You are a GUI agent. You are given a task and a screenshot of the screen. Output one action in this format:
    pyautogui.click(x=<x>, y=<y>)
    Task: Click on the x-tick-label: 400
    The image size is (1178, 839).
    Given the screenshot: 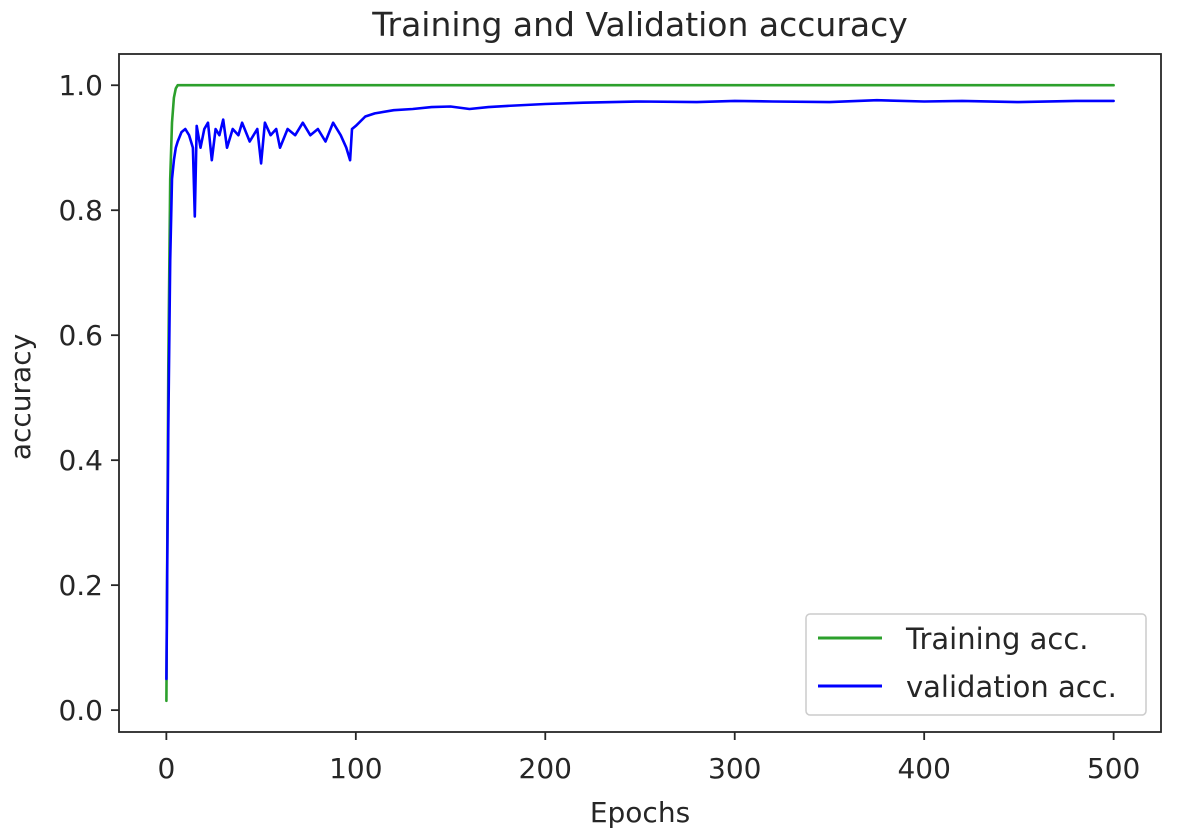 What is the action you would take?
    pyautogui.click(x=923, y=768)
    